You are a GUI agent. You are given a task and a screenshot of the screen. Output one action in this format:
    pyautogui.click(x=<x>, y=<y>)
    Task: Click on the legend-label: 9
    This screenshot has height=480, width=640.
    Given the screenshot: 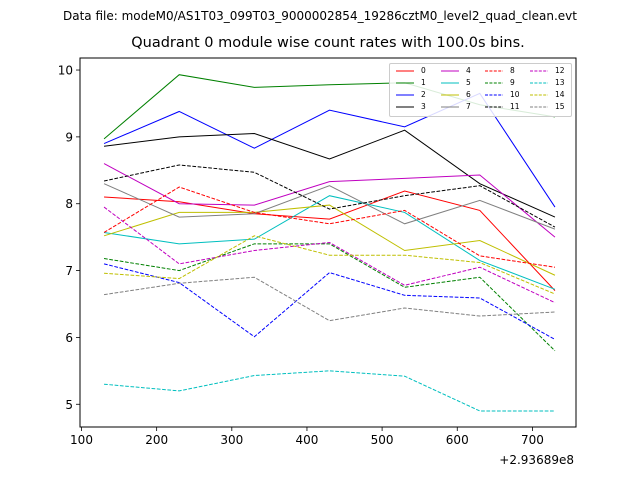 What is the action you would take?
    pyautogui.click(x=512, y=82)
    